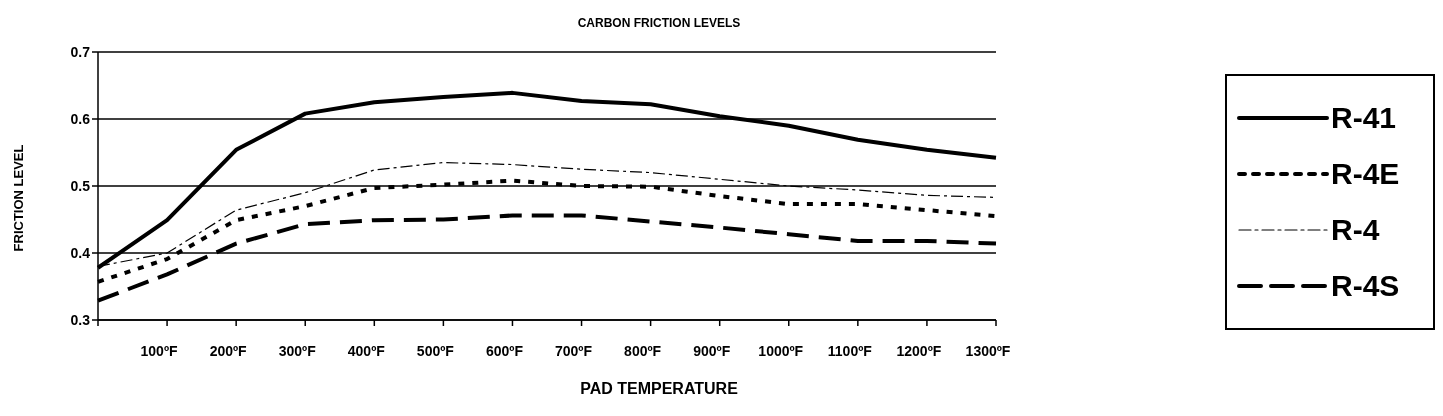  I want to click on x-tick-label: 800ºF, so click(643, 350).